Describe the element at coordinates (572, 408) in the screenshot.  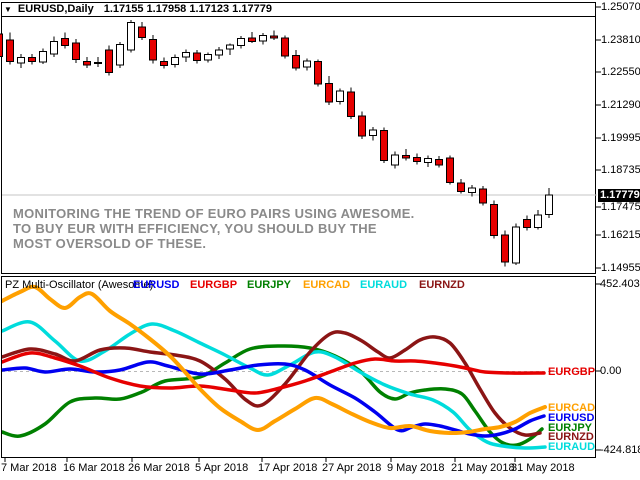
I see `line-label-eurcad: EURCAD` at that location.